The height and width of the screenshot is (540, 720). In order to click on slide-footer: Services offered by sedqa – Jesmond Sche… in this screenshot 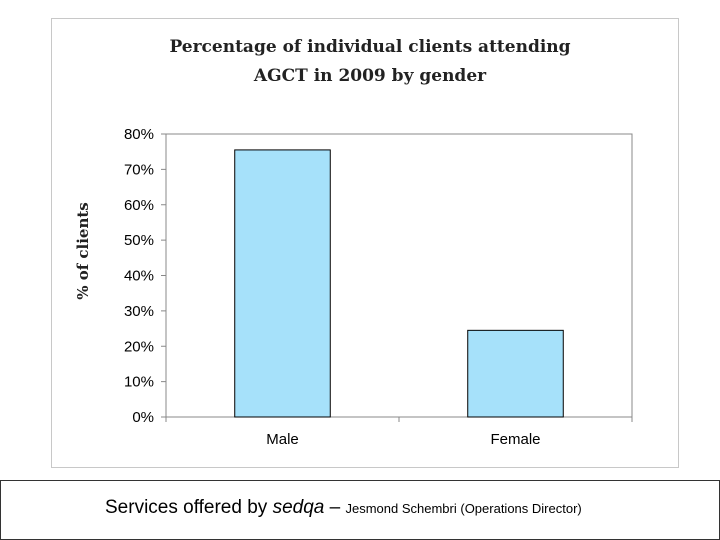, I will do `click(360, 510)`.